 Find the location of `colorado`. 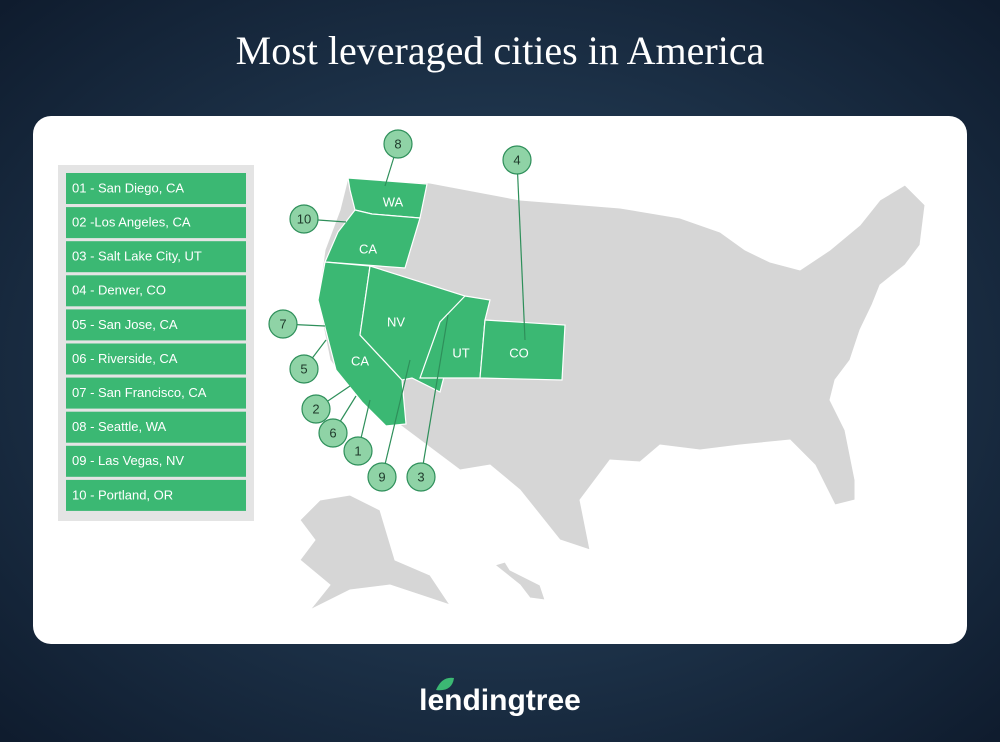

colorado is located at coordinates (522, 350).